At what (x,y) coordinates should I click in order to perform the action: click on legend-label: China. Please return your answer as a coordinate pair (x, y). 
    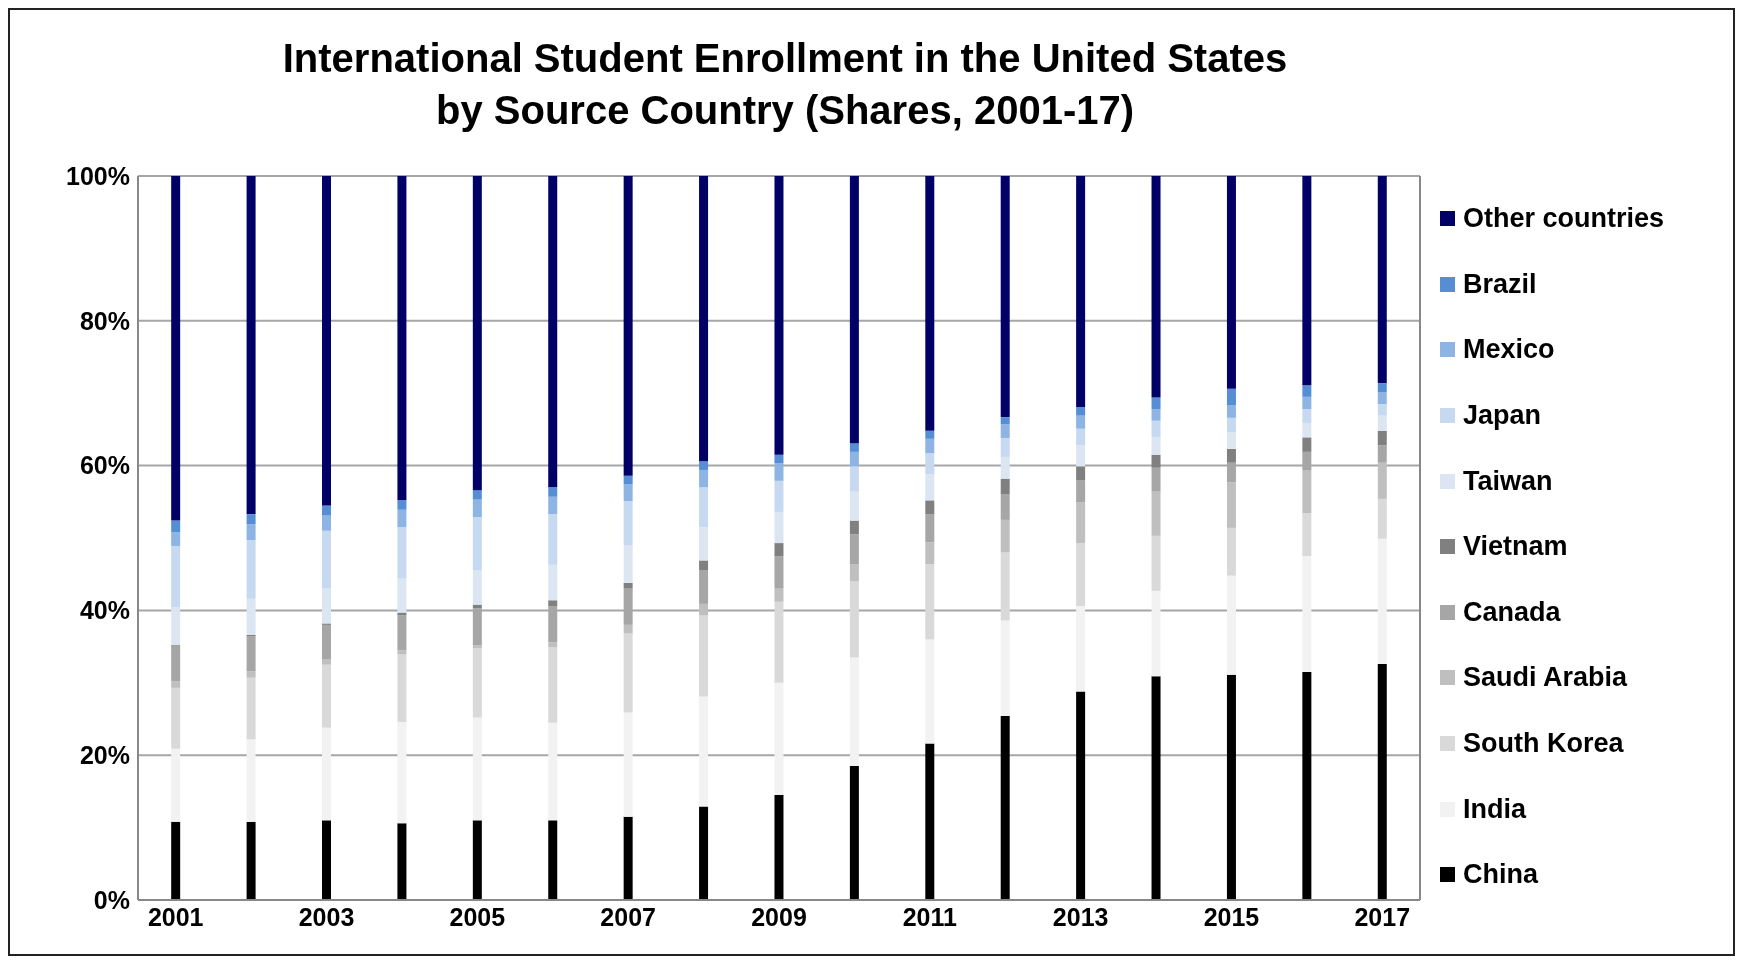
    Looking at the image, I should click on (1501, 875).